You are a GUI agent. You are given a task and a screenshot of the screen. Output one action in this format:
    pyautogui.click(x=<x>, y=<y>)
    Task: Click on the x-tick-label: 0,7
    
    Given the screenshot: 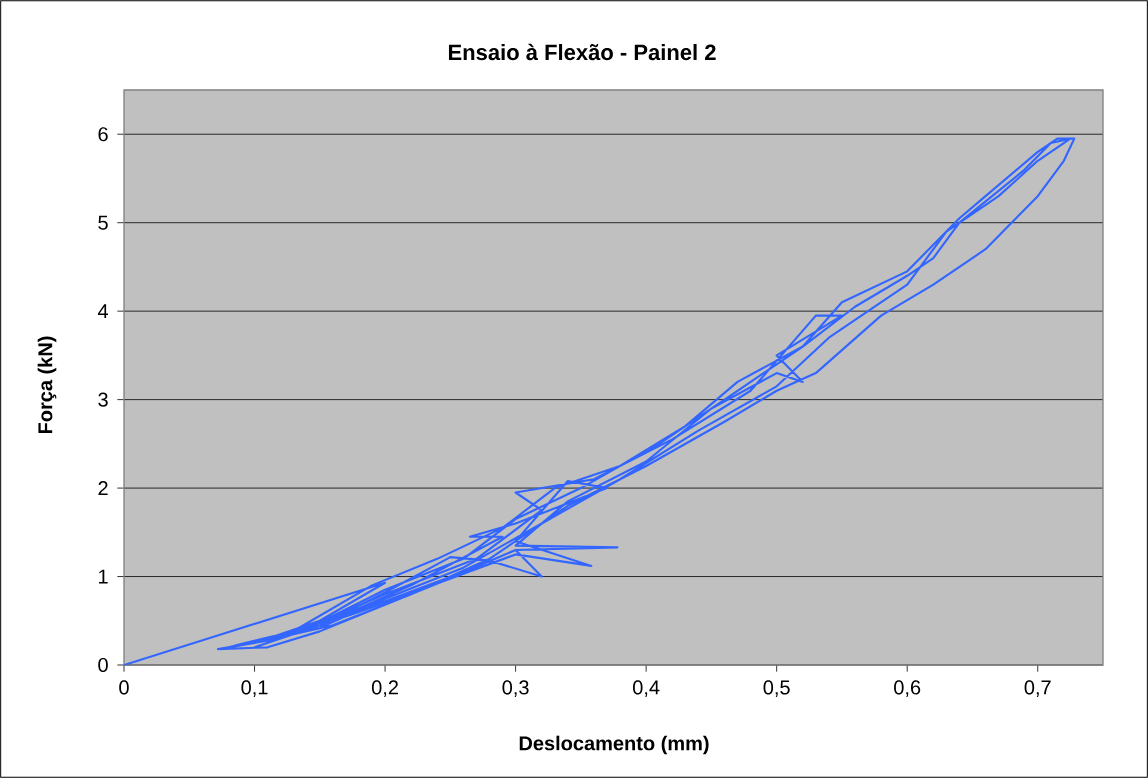 What is the action you would take?
    pyautogui.click(x=1037, y=688)
    